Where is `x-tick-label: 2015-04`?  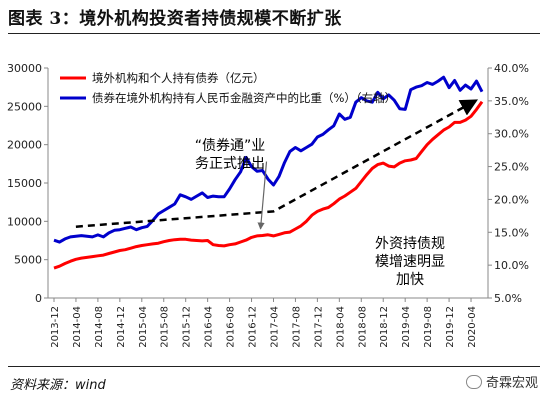 x-tick-label: 2015-04 is located at coordinates (143, 327).